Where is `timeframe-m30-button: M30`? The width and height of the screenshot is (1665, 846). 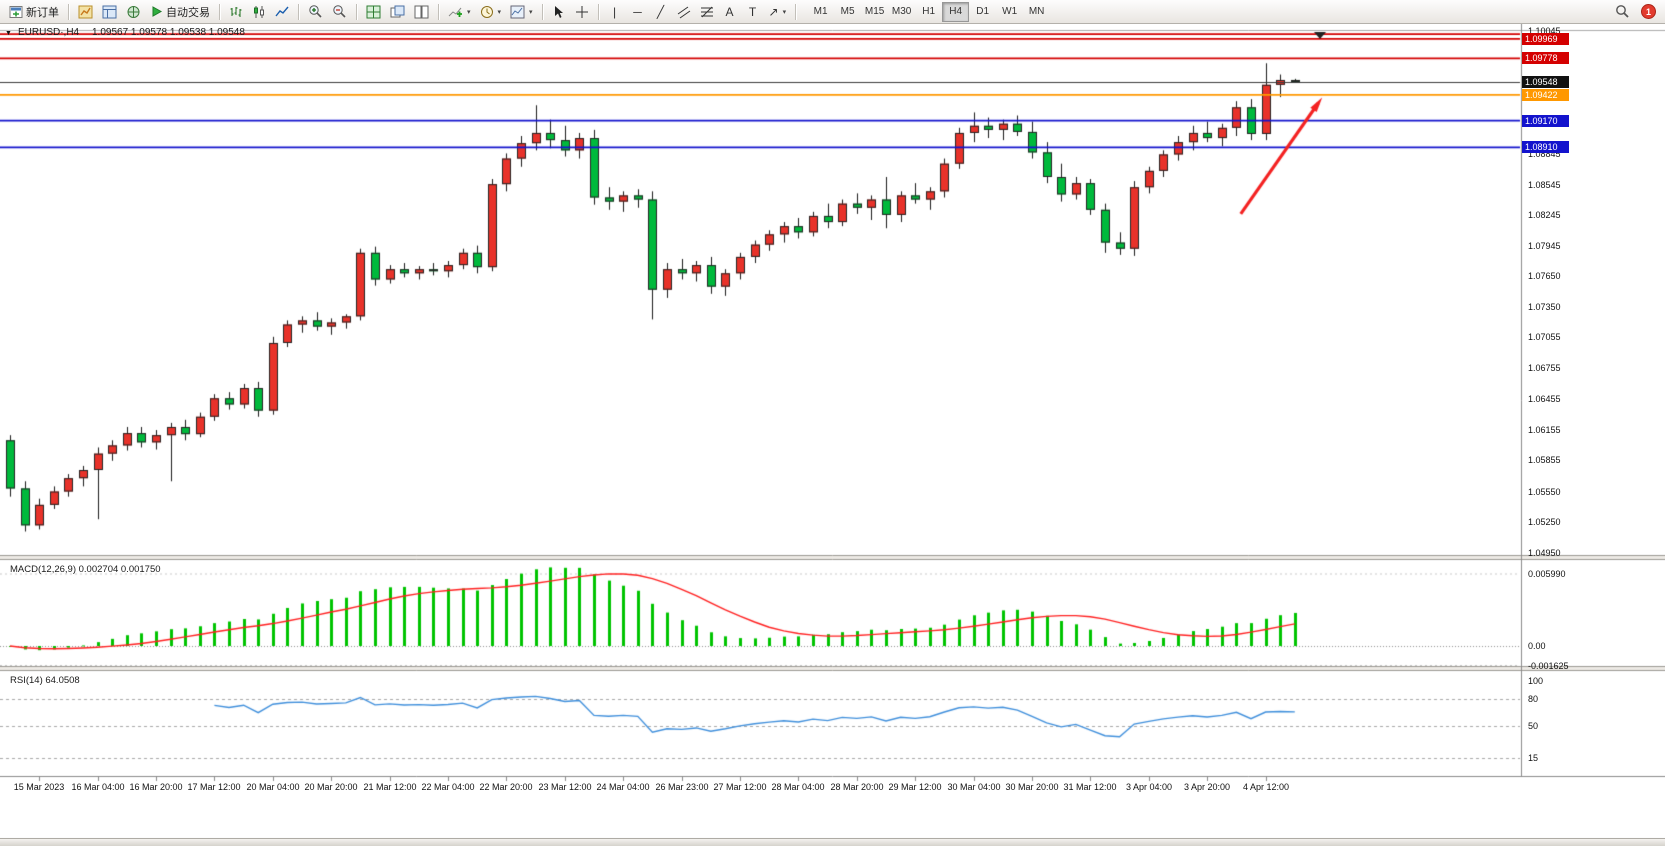
timeframe-m30-button: M30 is located at coordinates (901, 12).